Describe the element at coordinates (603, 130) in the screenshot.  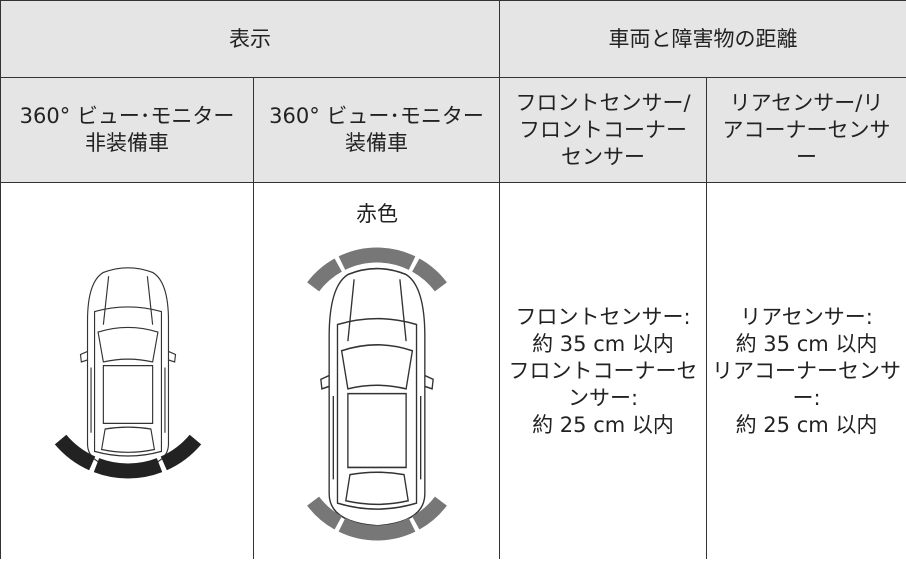
I see `column-header: フロントセンサー/フロントコーナーセンサー` at that location.